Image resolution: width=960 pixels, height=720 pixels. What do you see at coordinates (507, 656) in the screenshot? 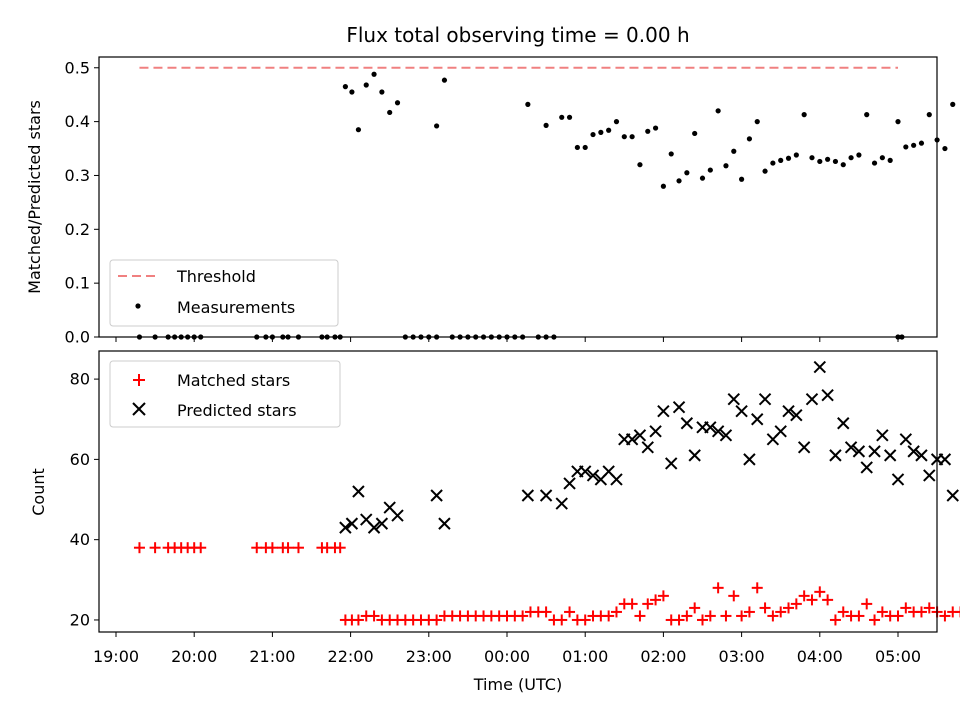
I see `x-tick-label: 00:00` at bounding box center [507, 656].